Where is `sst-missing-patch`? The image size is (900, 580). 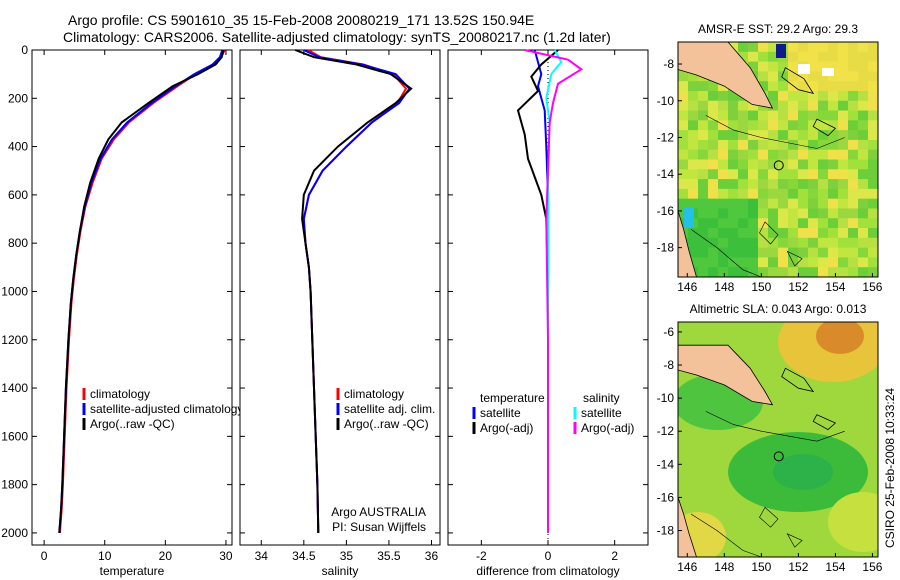
sst-missing-patch is located at coordinates (804, 69).